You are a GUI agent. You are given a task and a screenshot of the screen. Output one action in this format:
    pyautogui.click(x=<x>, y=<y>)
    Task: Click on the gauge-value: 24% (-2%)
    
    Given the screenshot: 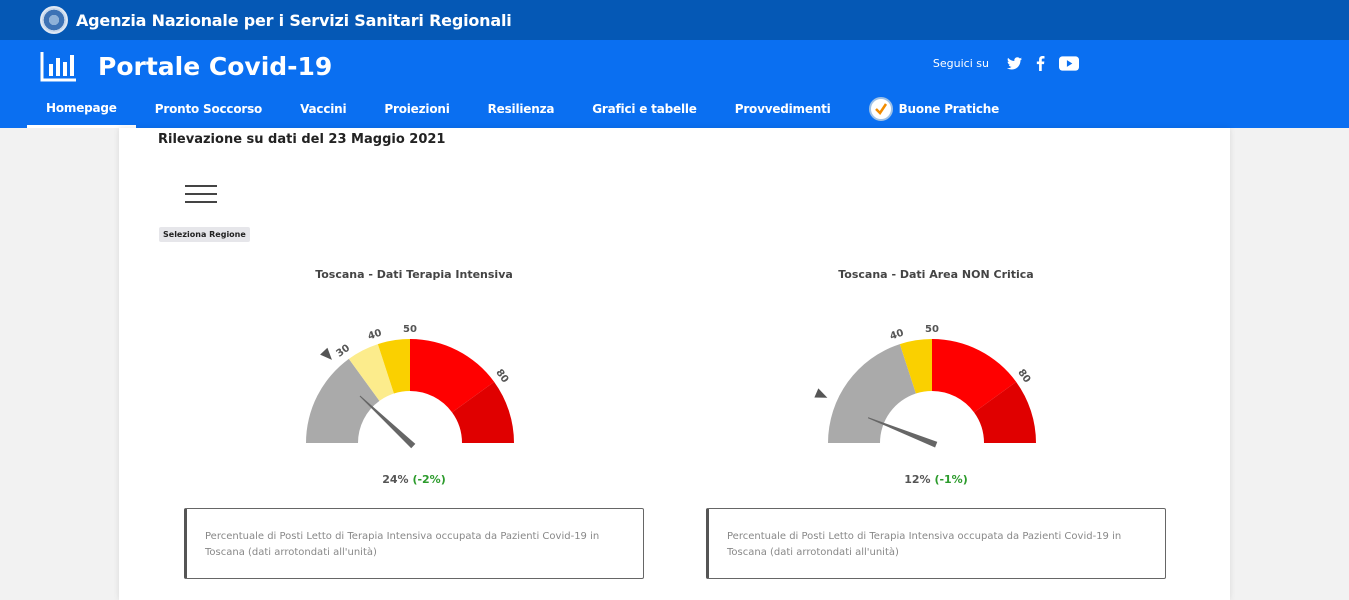 What is the action you would take?
    pyautogui.click(x=414, y=479)
    